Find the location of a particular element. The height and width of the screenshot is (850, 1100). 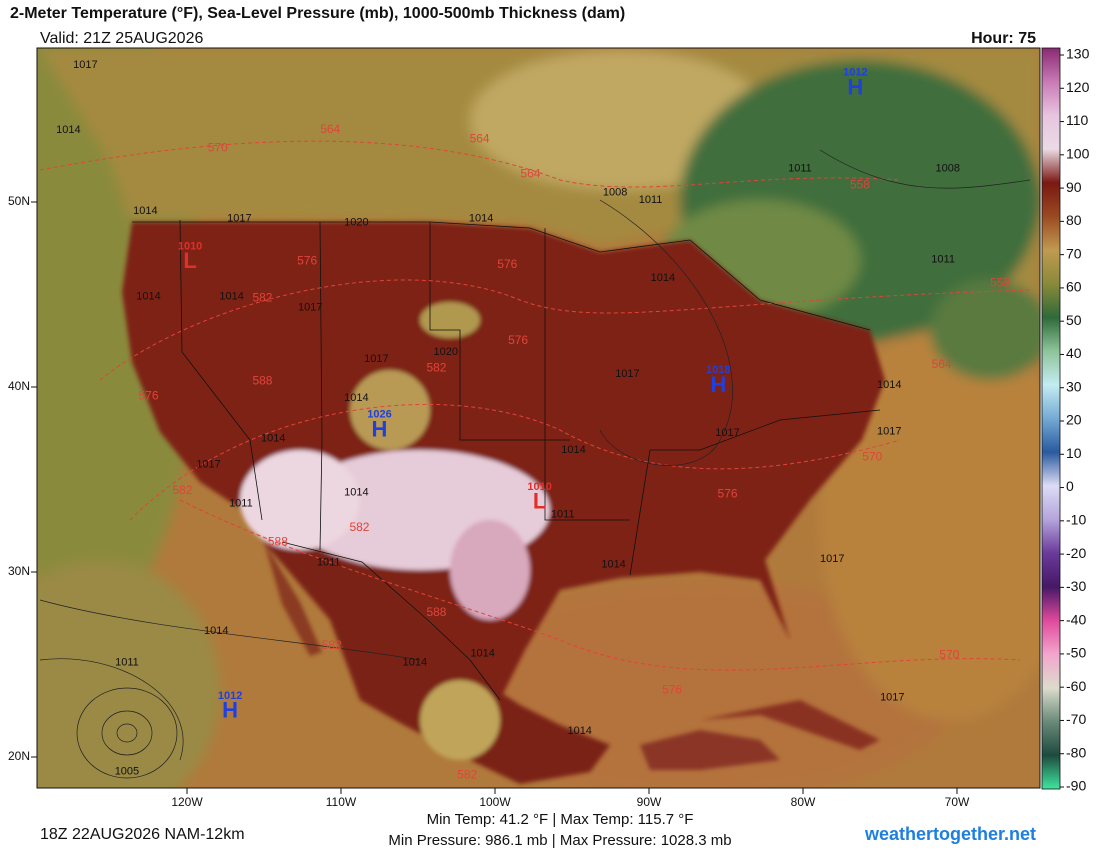

colorbar-label: 90 is located at coordinates (1074, 187).